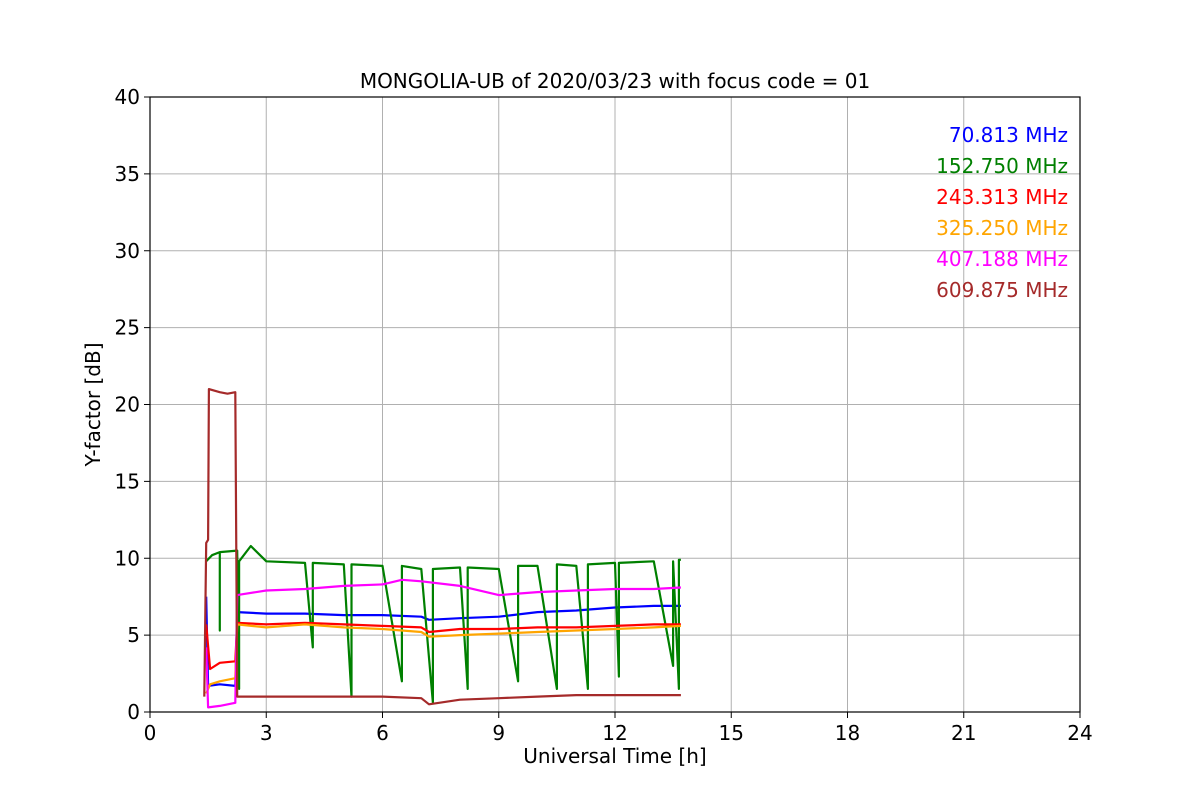  What do you see at coordinates (498, 733) in the screenshot?
I see `x-tick-label: 9` at bounding box center [498, 733].